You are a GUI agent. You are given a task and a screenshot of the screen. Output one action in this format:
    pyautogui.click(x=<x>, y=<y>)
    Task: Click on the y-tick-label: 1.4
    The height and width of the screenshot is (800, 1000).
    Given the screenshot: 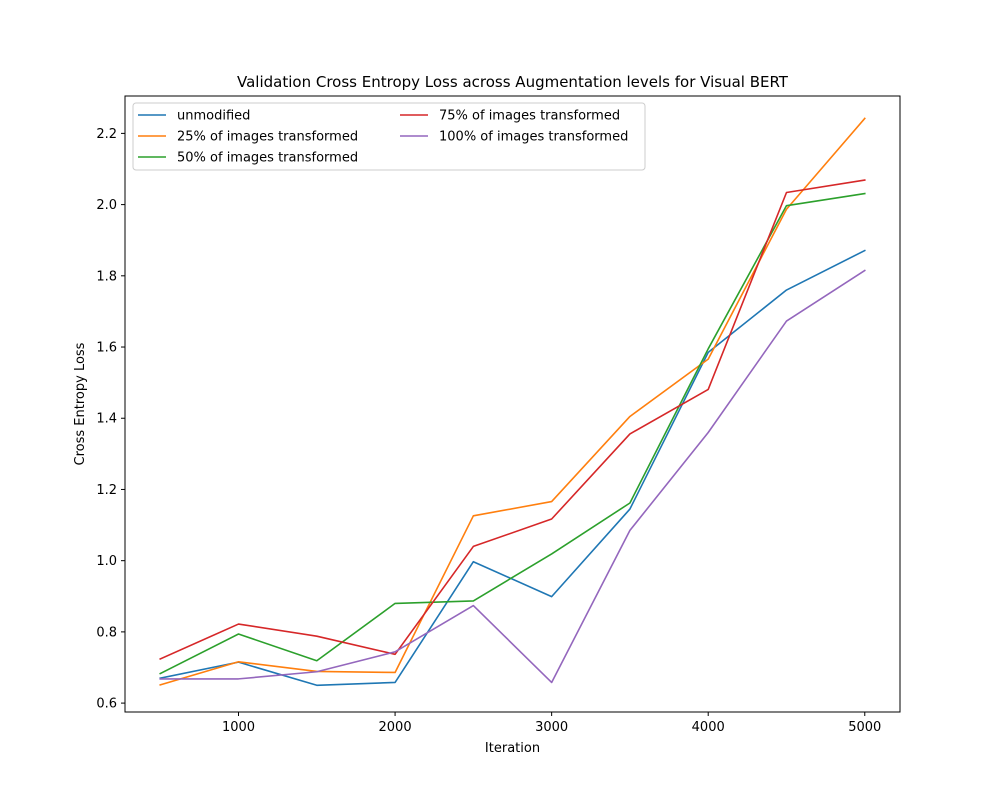 What is the action you would take?
    pyautogui.click(x=106, y=419)
    